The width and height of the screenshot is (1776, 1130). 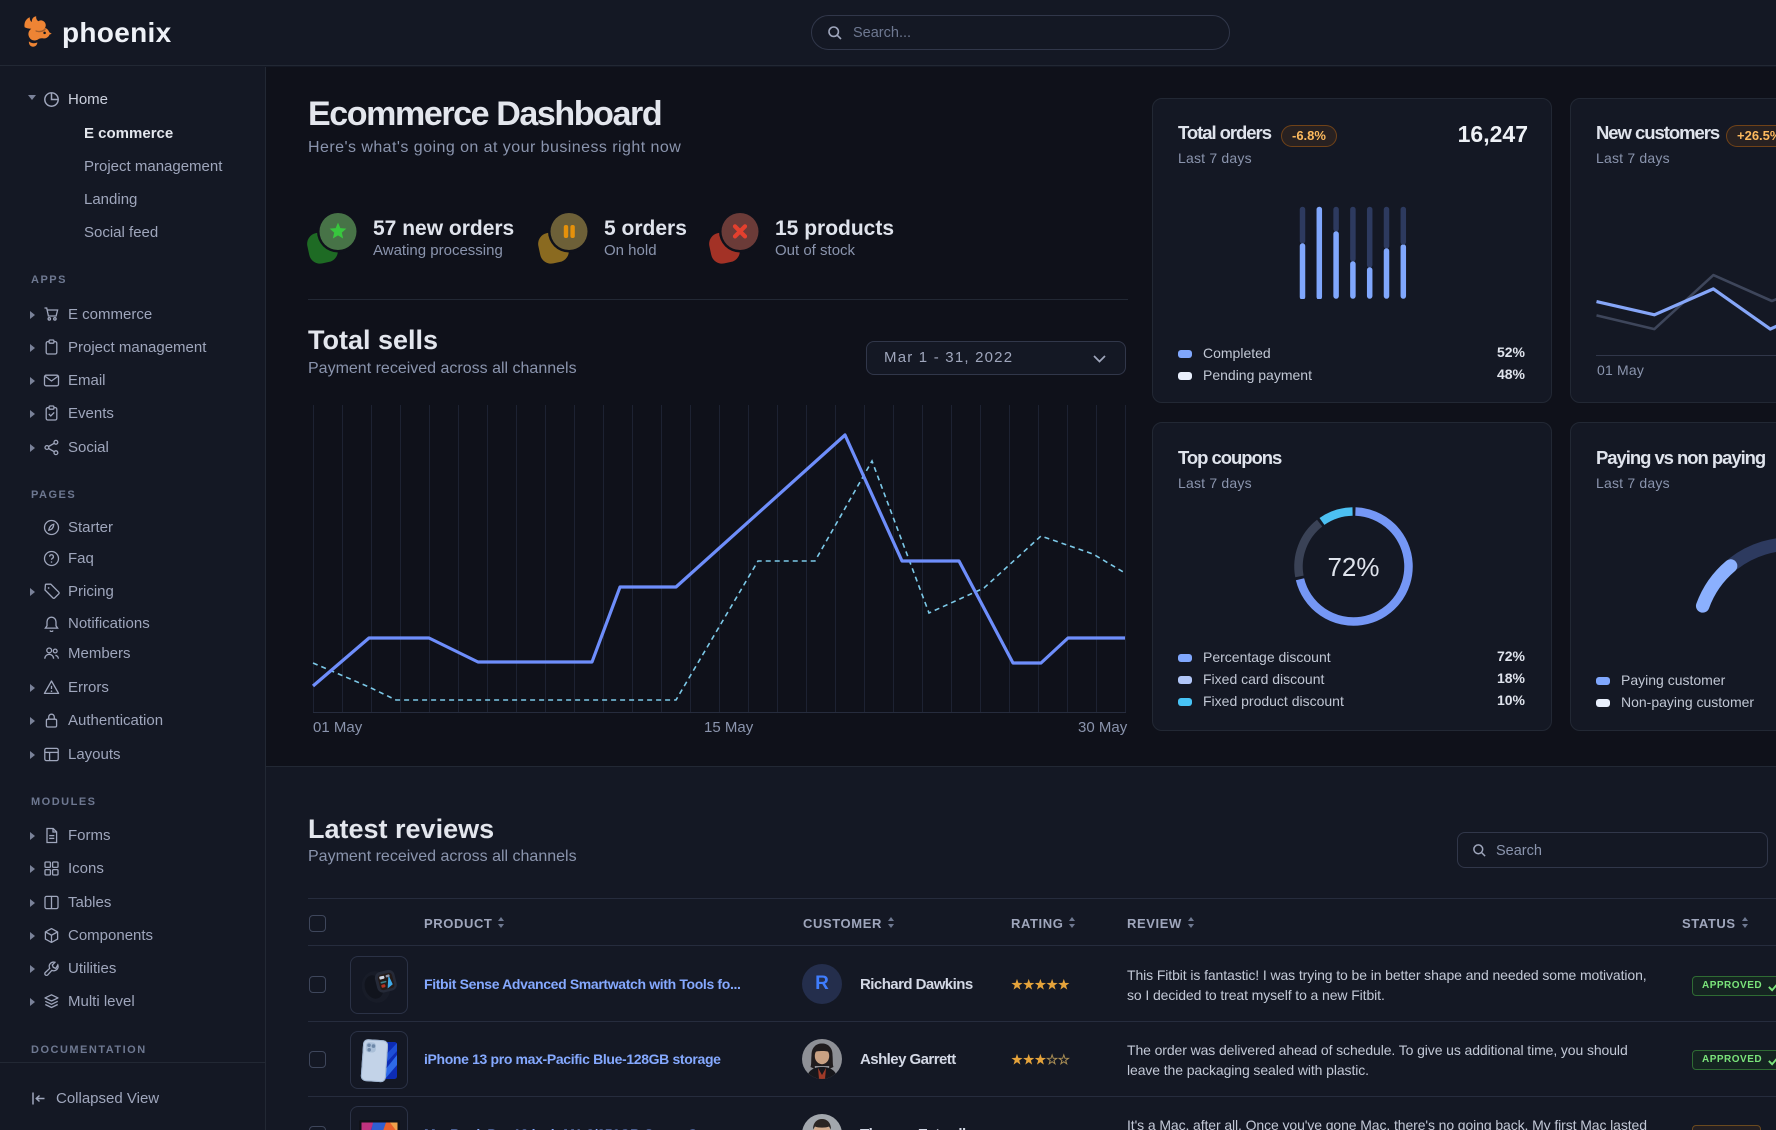 I want to click on svg-text: 72%, so click(x=1353, y=567).